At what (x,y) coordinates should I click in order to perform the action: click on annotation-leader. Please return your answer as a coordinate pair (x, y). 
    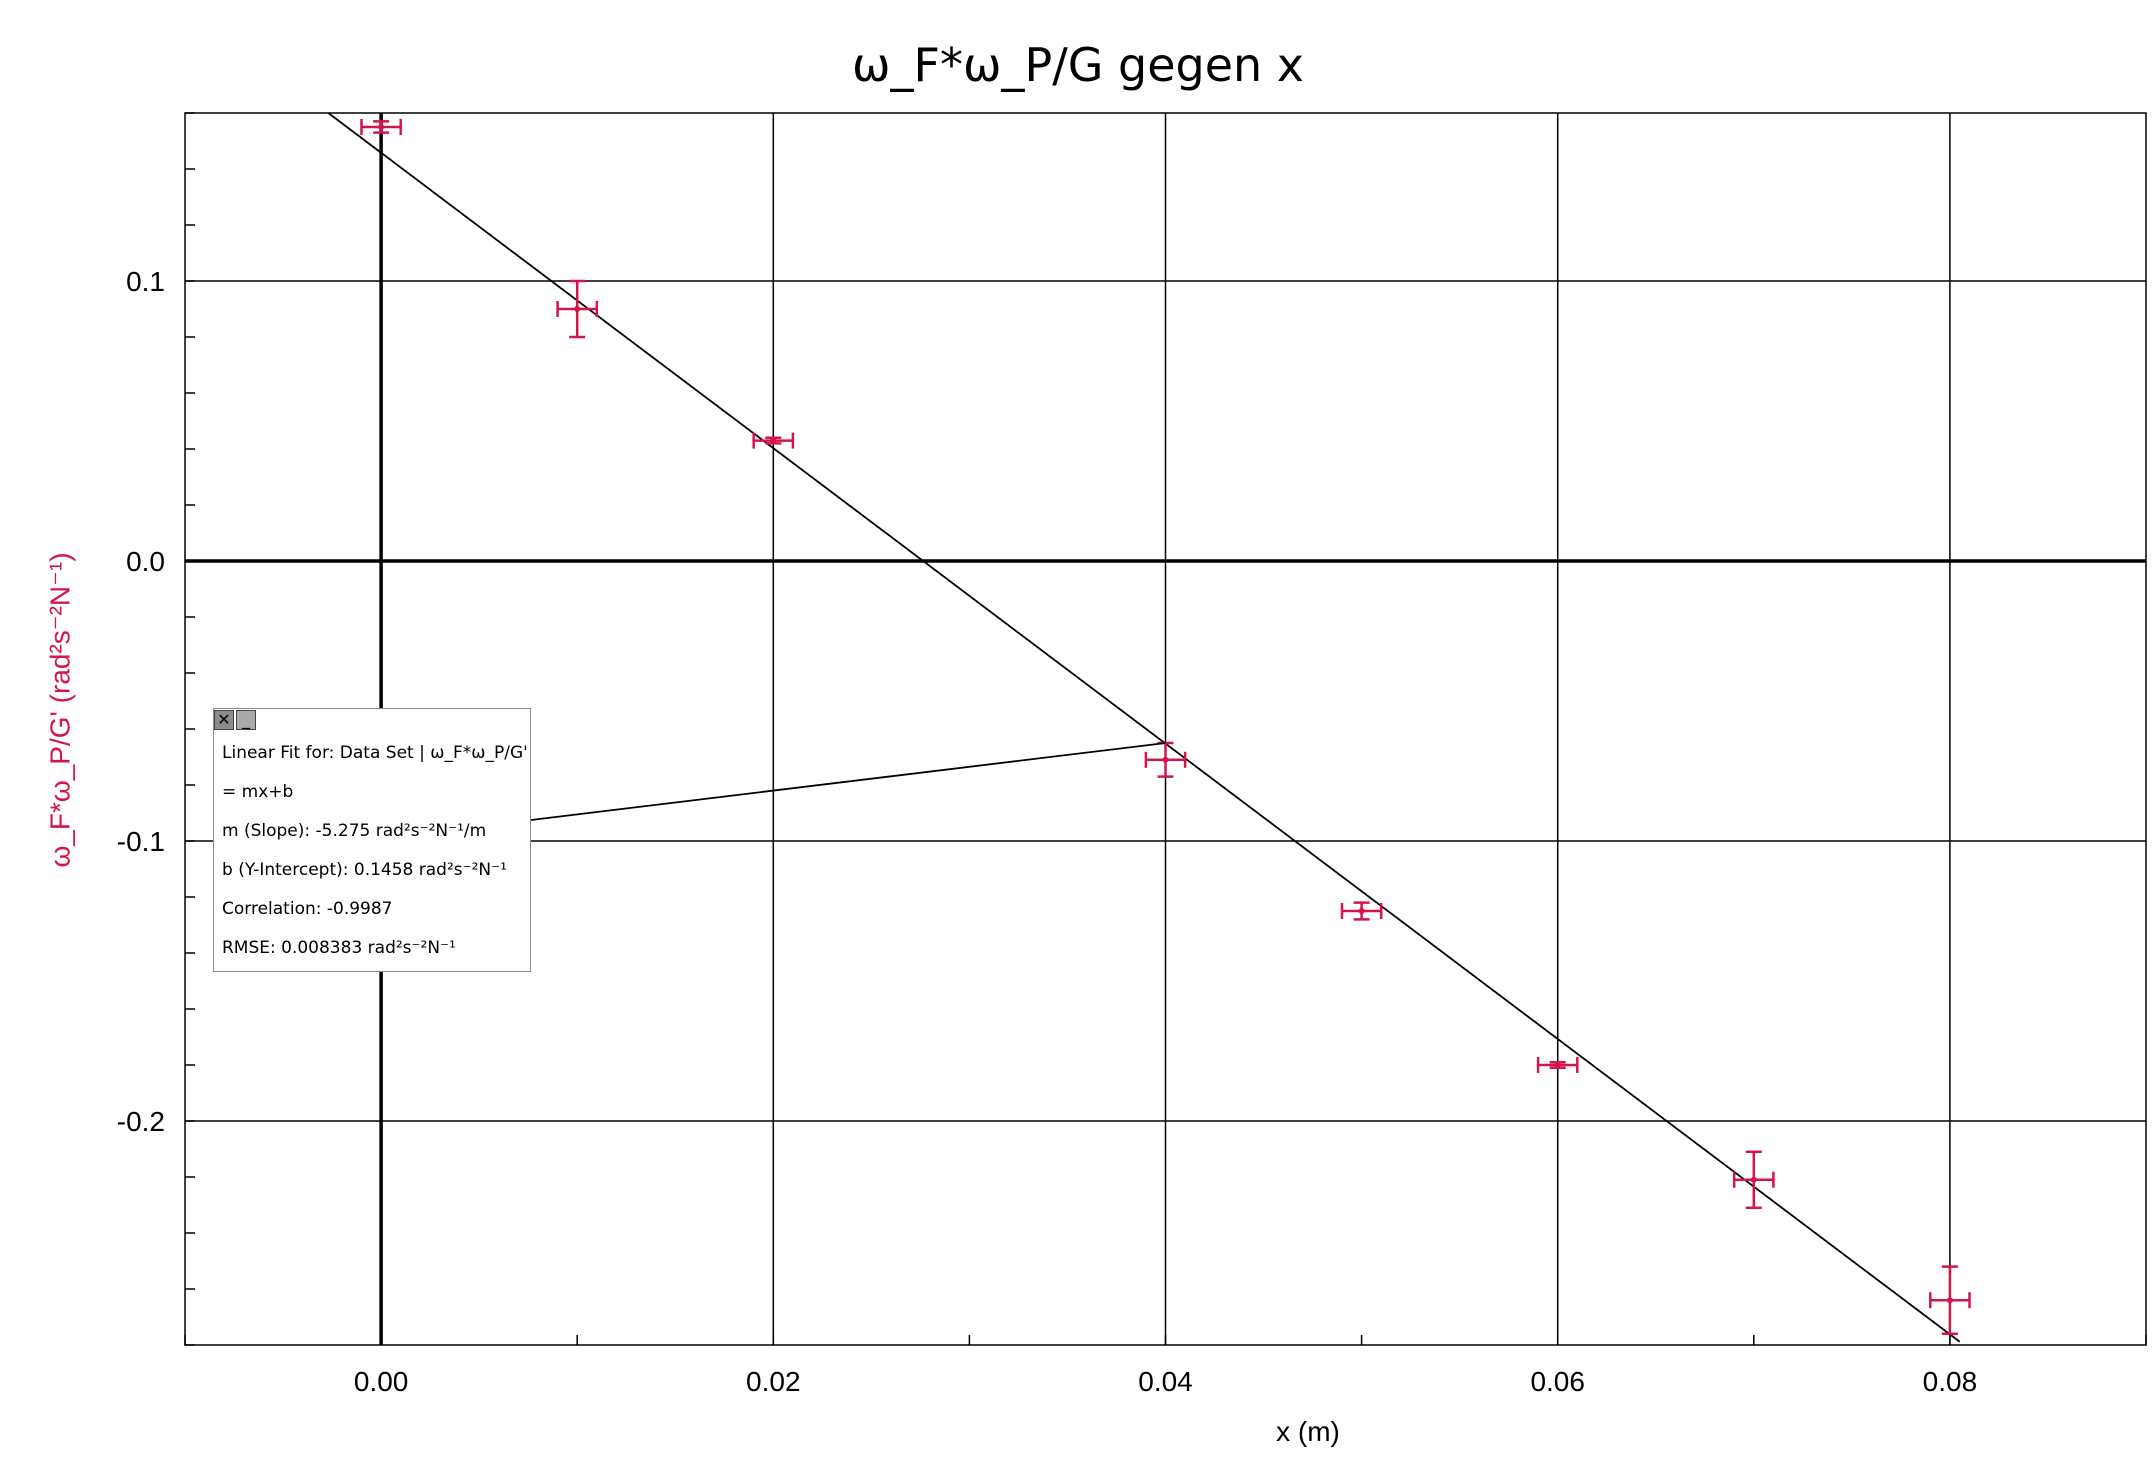
    Looking at the image, I should click on (848, 781).